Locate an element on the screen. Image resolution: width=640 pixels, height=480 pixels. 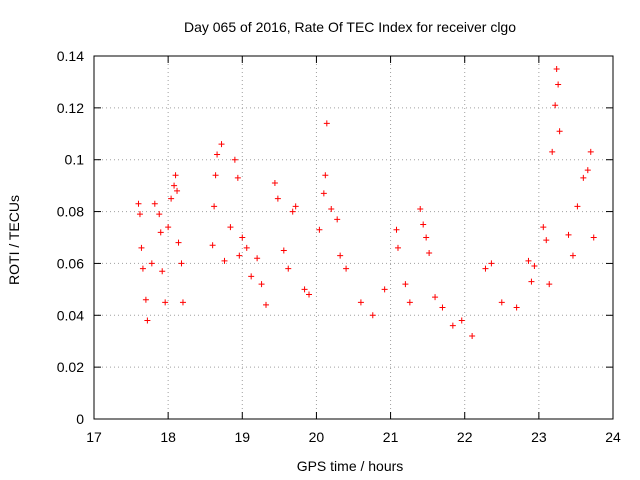
y-tick-label: 0.08 is located at coordinates (70, 212).